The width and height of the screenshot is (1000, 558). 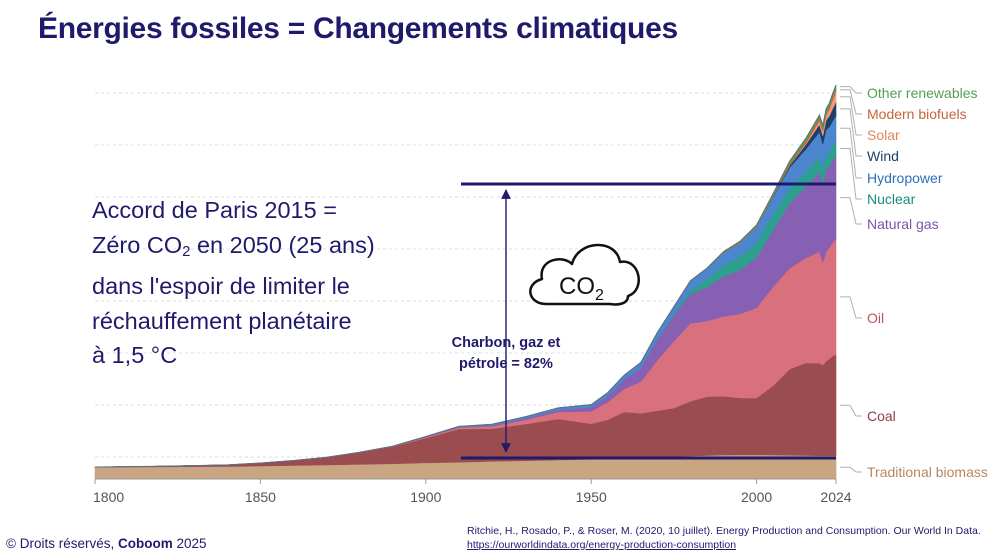 I want to click on x-tick-label: 2000, so click(x=756, y=497).